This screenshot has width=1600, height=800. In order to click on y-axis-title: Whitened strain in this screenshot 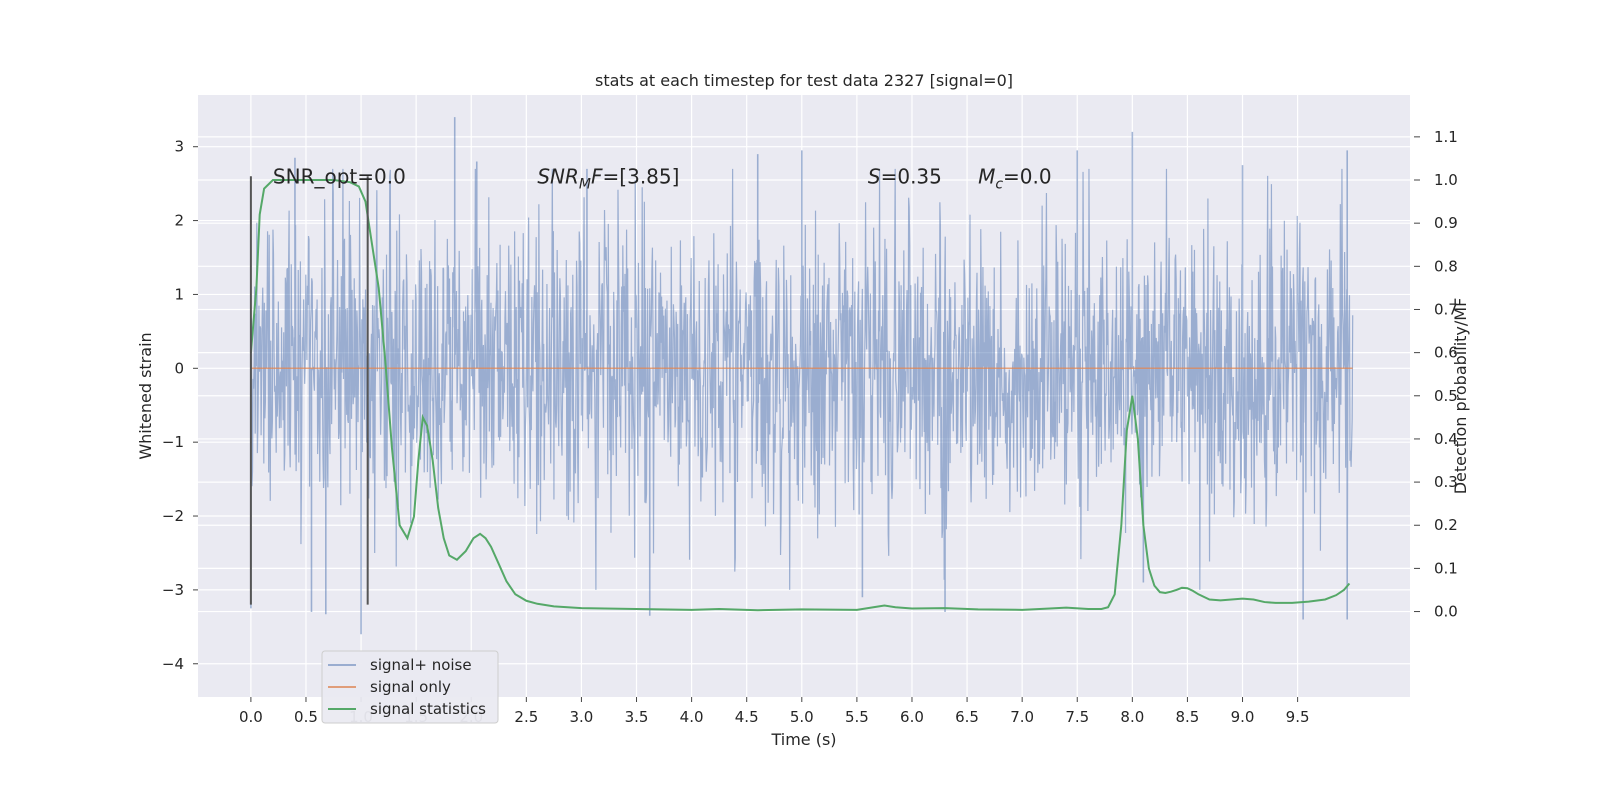, I will do `click(145, 395)`.